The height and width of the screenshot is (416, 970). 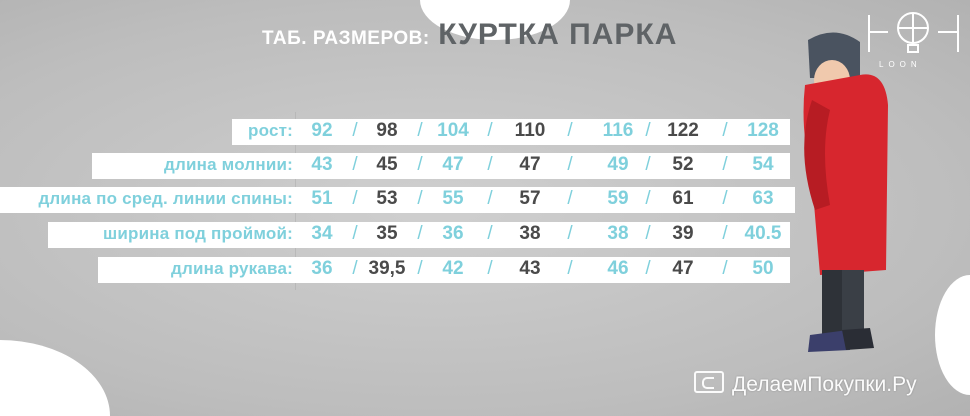 I want to click on row-label: ширина под проймой:, so click(x=198, y=233).